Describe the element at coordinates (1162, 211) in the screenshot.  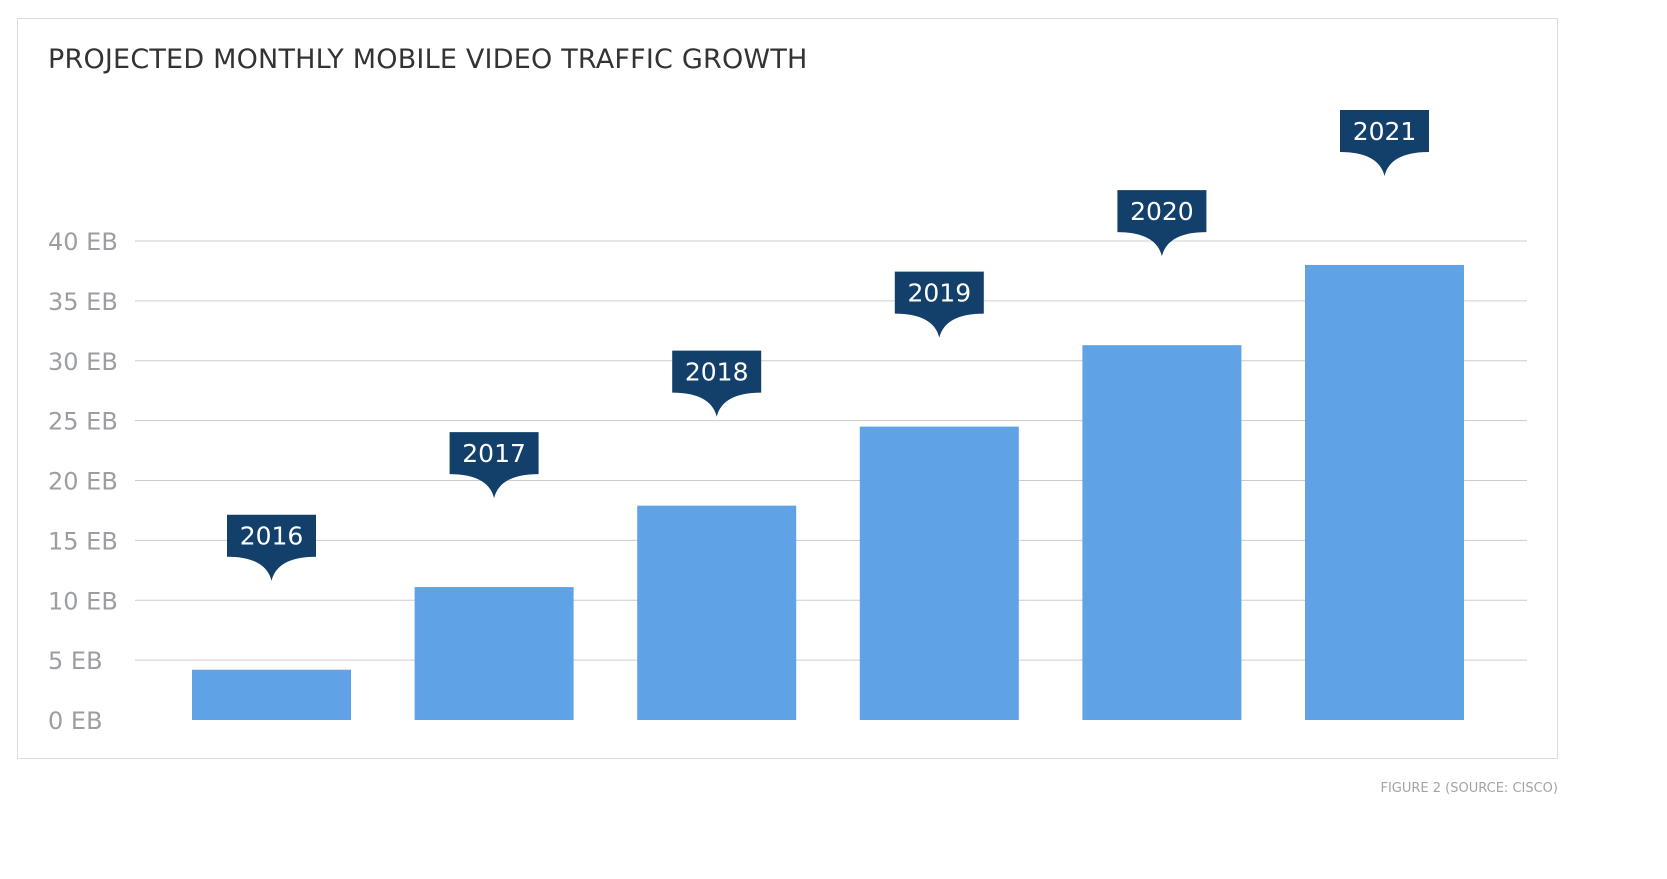
I see `category-label: 2020` at that location.